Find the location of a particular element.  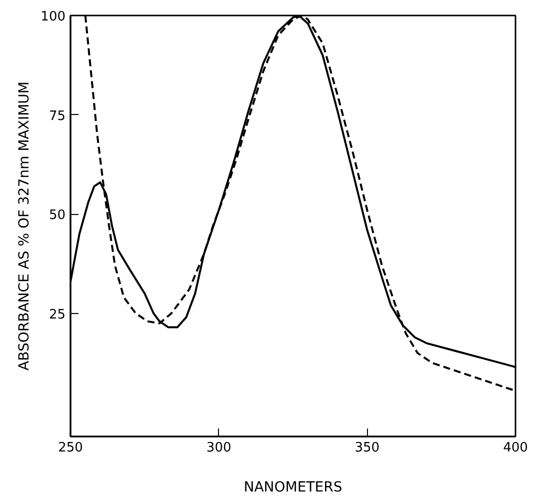

y-tick-label: 75 is located at coordinates (57, 116).